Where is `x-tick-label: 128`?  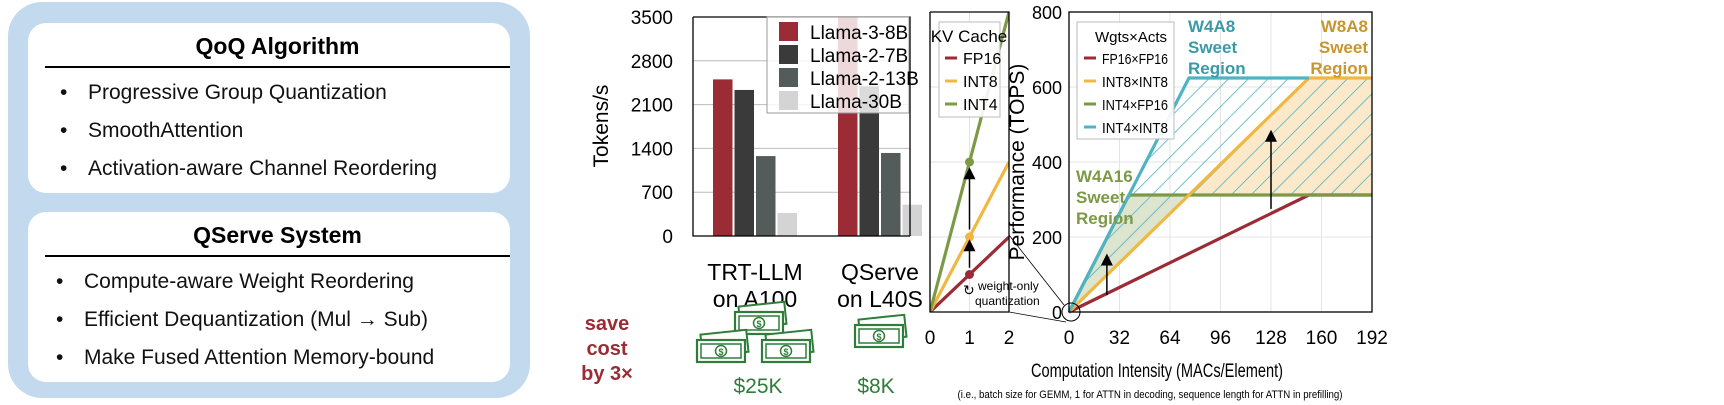
x-tick-label: 128 is located at coordinates (1271, 338).